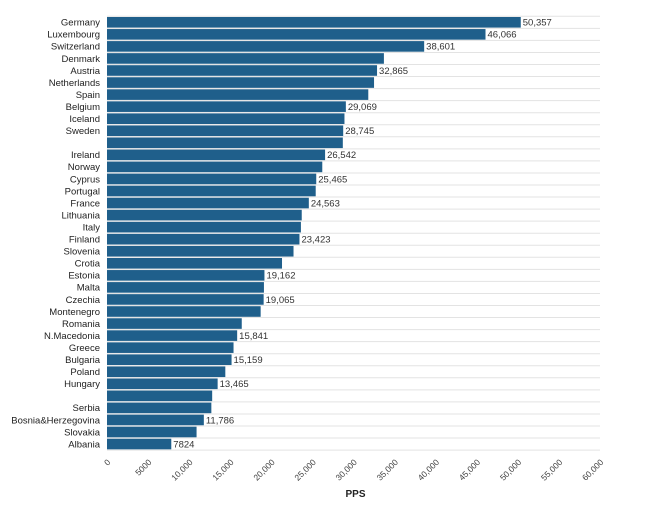  I want to click on category-label: Luxembourg, so click(73, 35).